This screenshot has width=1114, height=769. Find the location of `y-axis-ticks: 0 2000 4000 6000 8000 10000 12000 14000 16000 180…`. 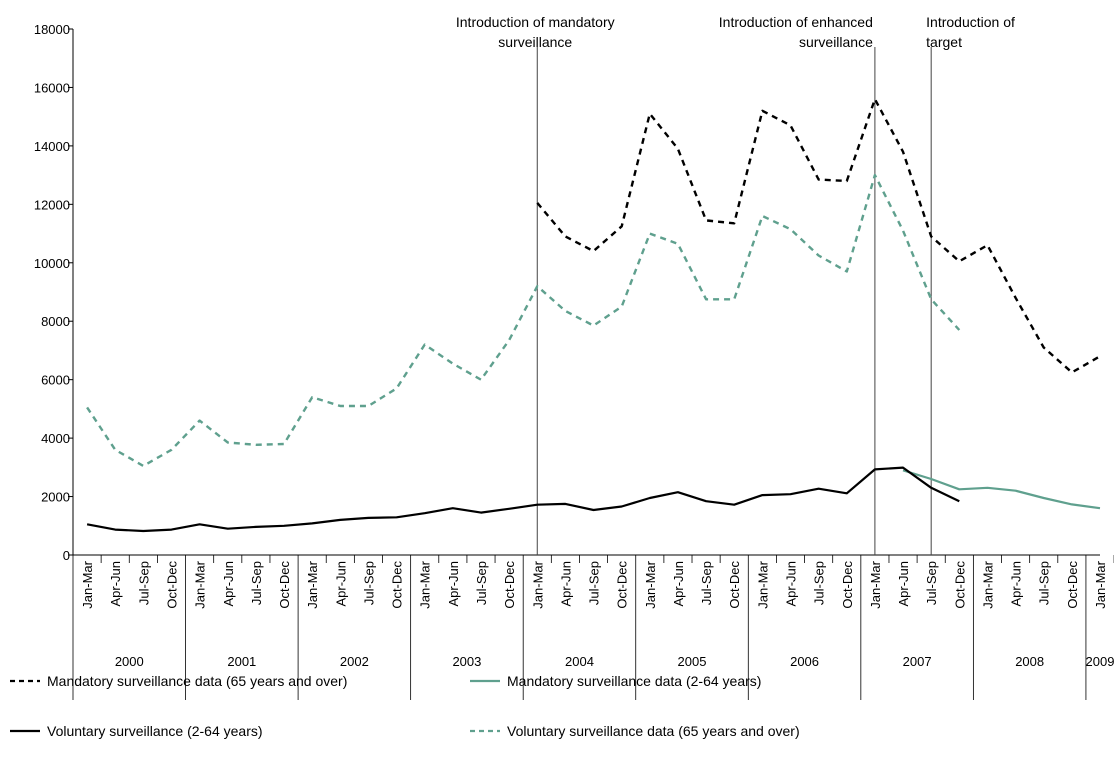

y-axis-ticks: 0 2000 4000 6000 8000 10000 12000 14000 16000 180… is located at coordinates (53, 292).